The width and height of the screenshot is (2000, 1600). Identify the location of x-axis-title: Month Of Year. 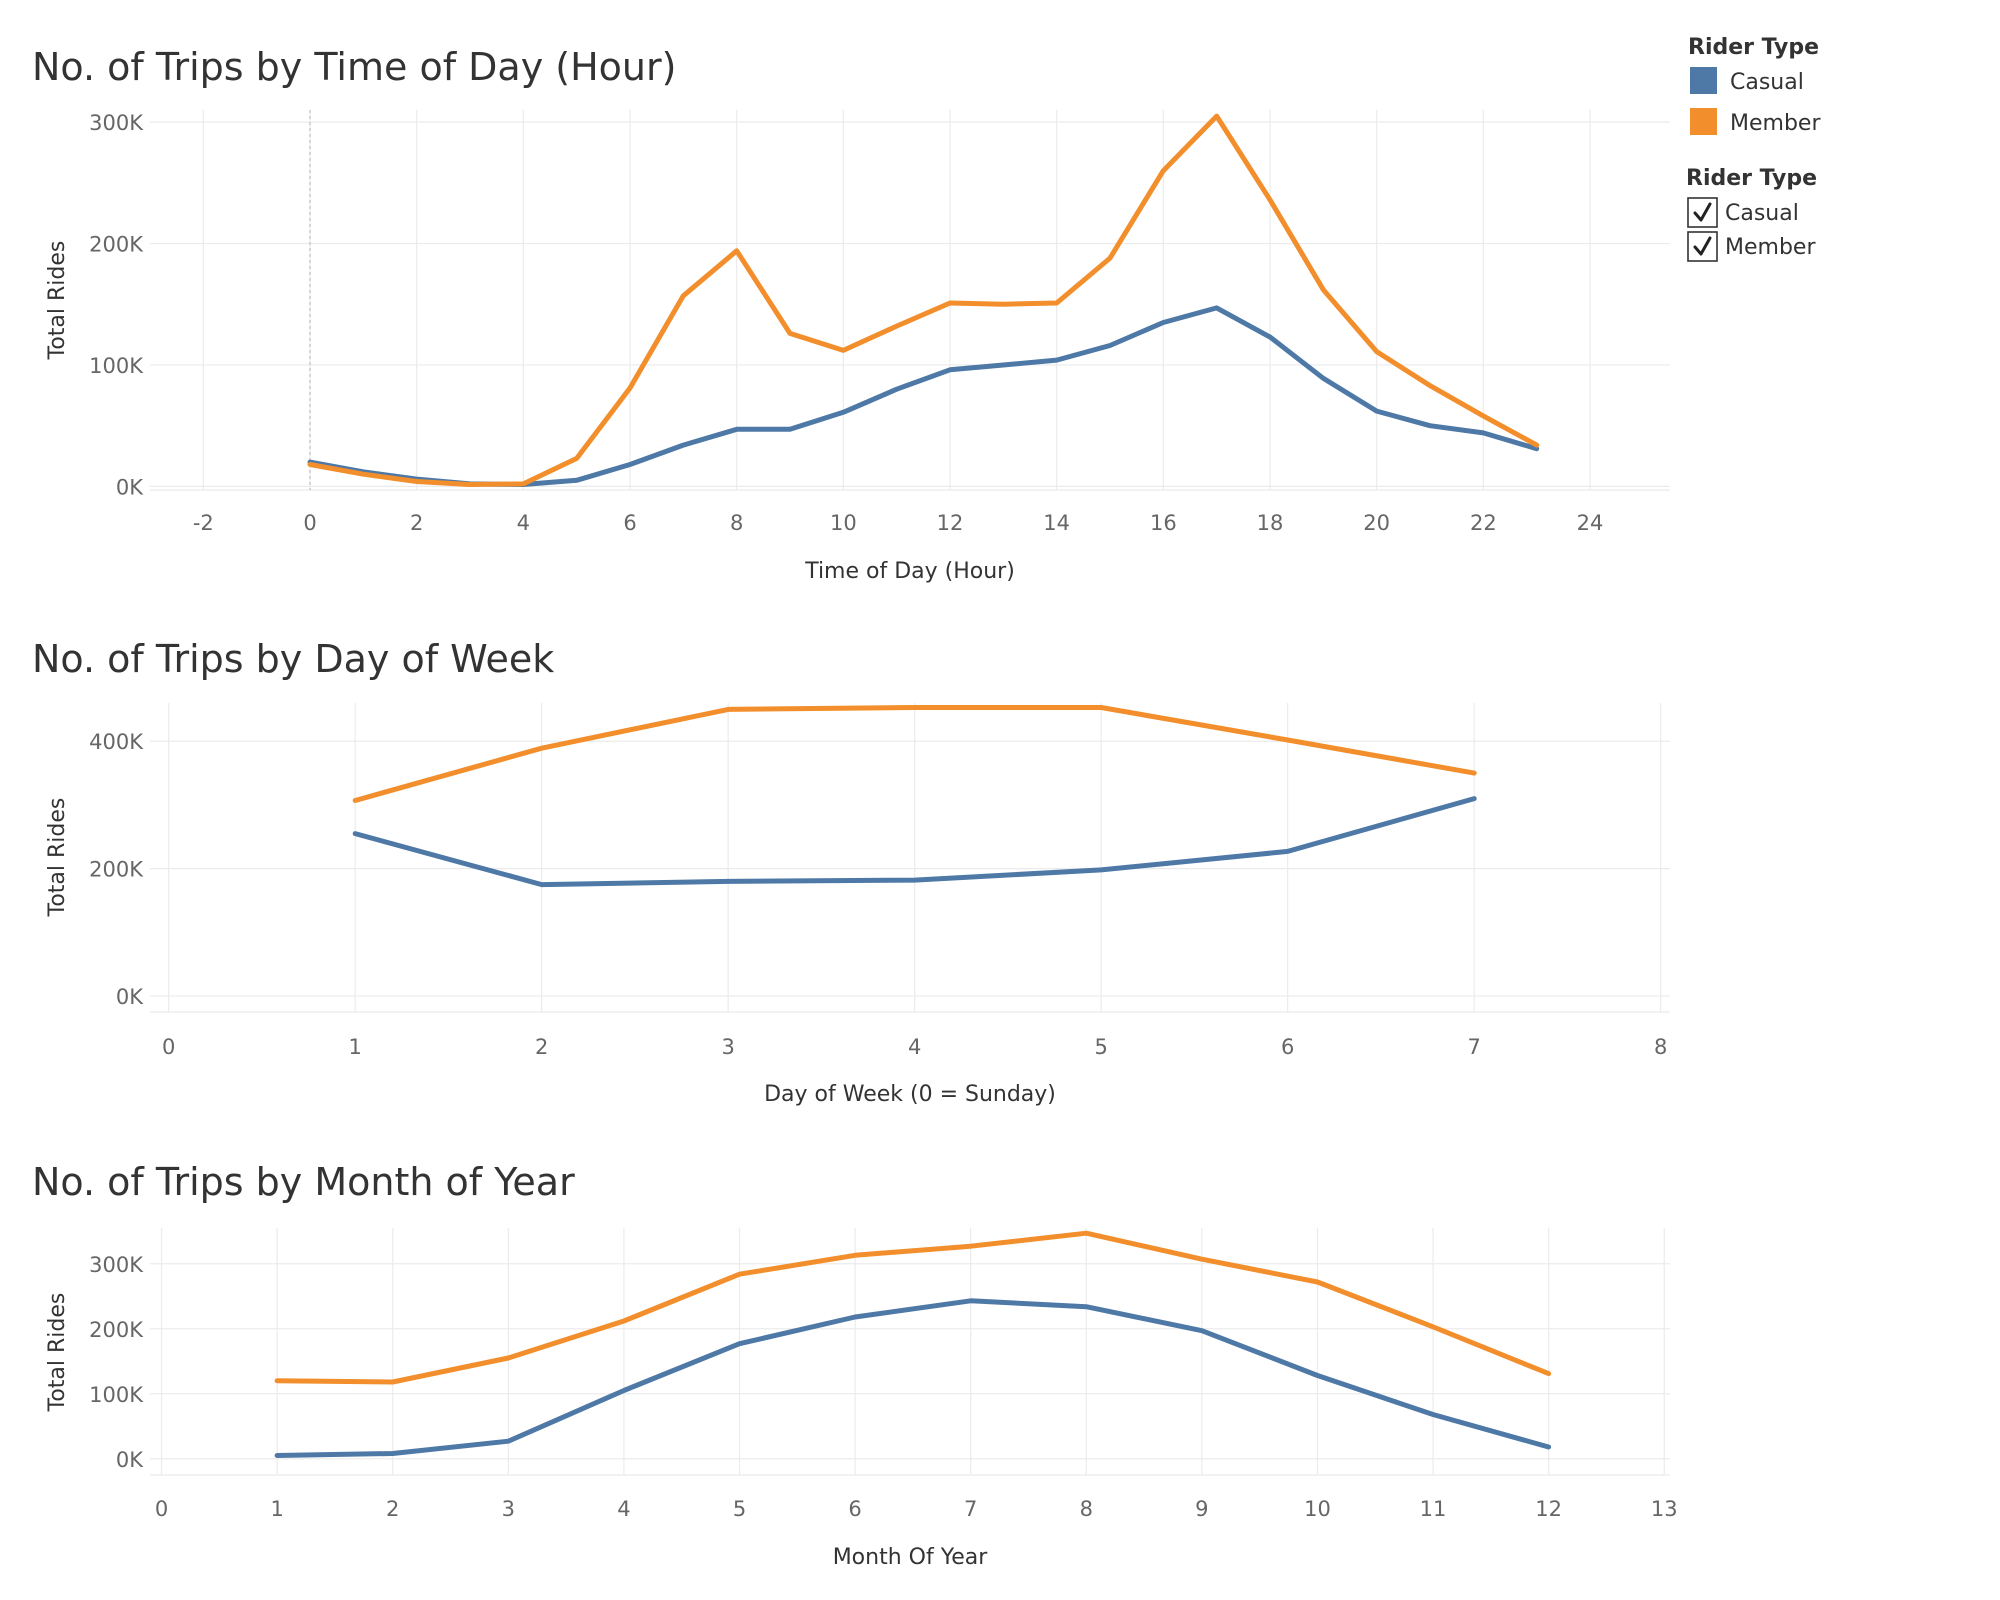
(911, 1557).